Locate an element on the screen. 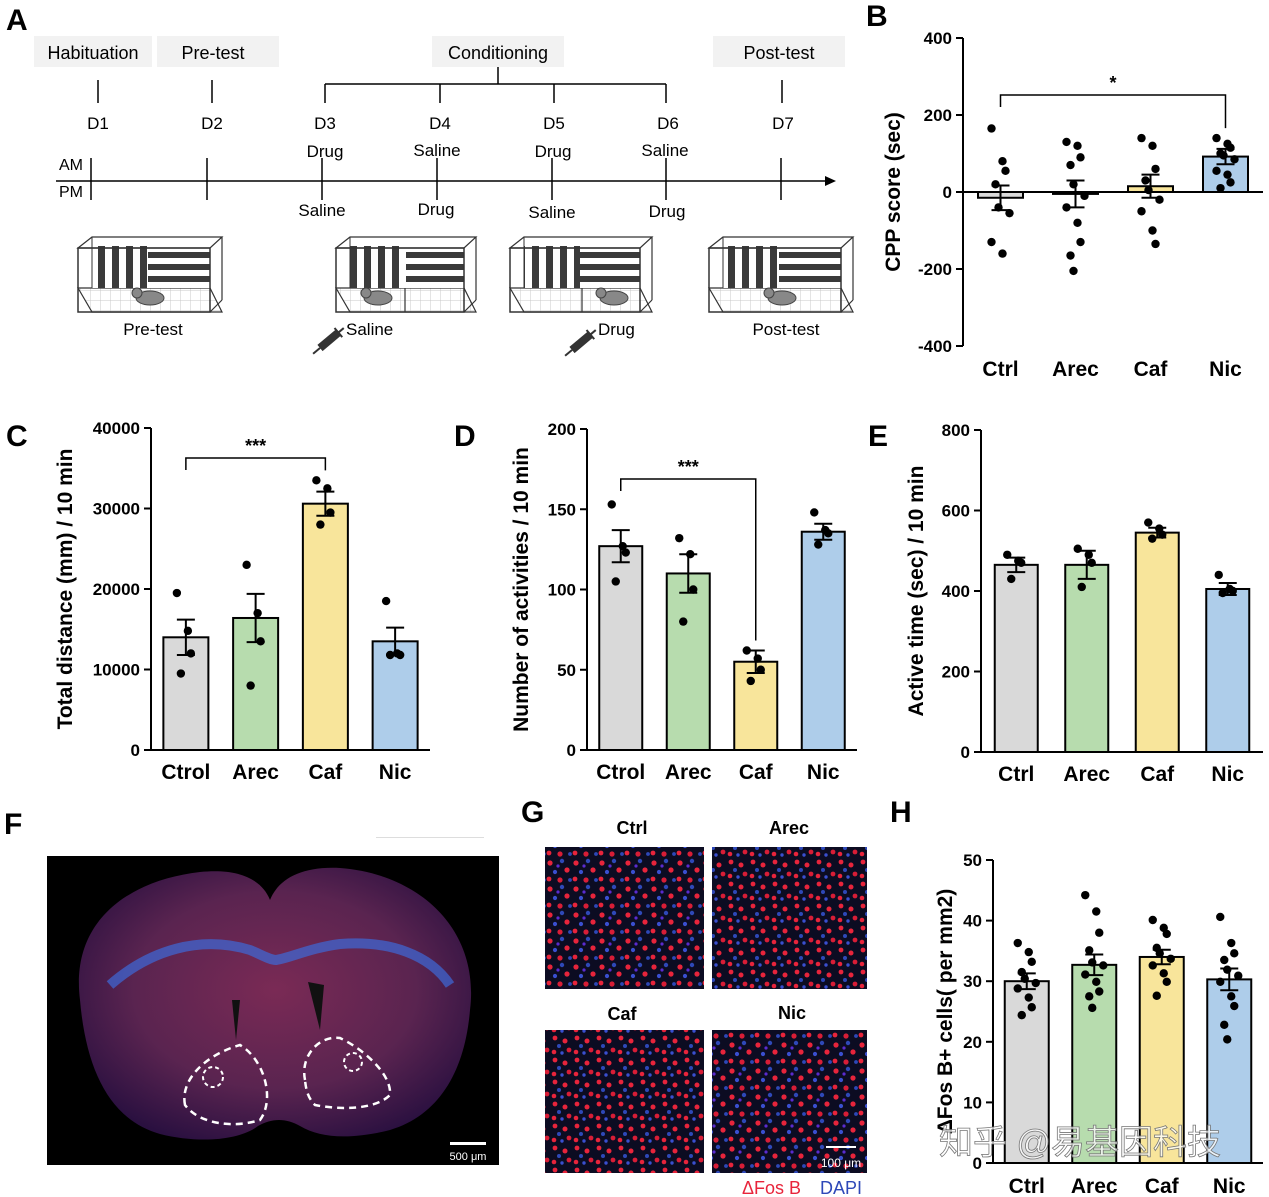 The height and width of the screenshot is (1197, 1269). box-caption: Saline is located at coordinates (369, 329).